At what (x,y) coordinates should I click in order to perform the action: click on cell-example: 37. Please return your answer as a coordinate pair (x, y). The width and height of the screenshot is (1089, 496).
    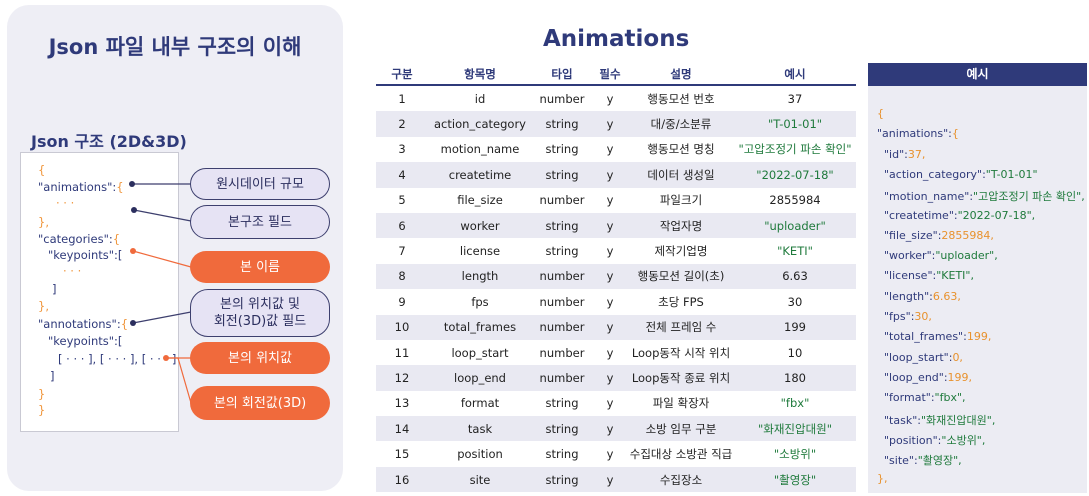
    Looking at the image, I should click on (795, 98).